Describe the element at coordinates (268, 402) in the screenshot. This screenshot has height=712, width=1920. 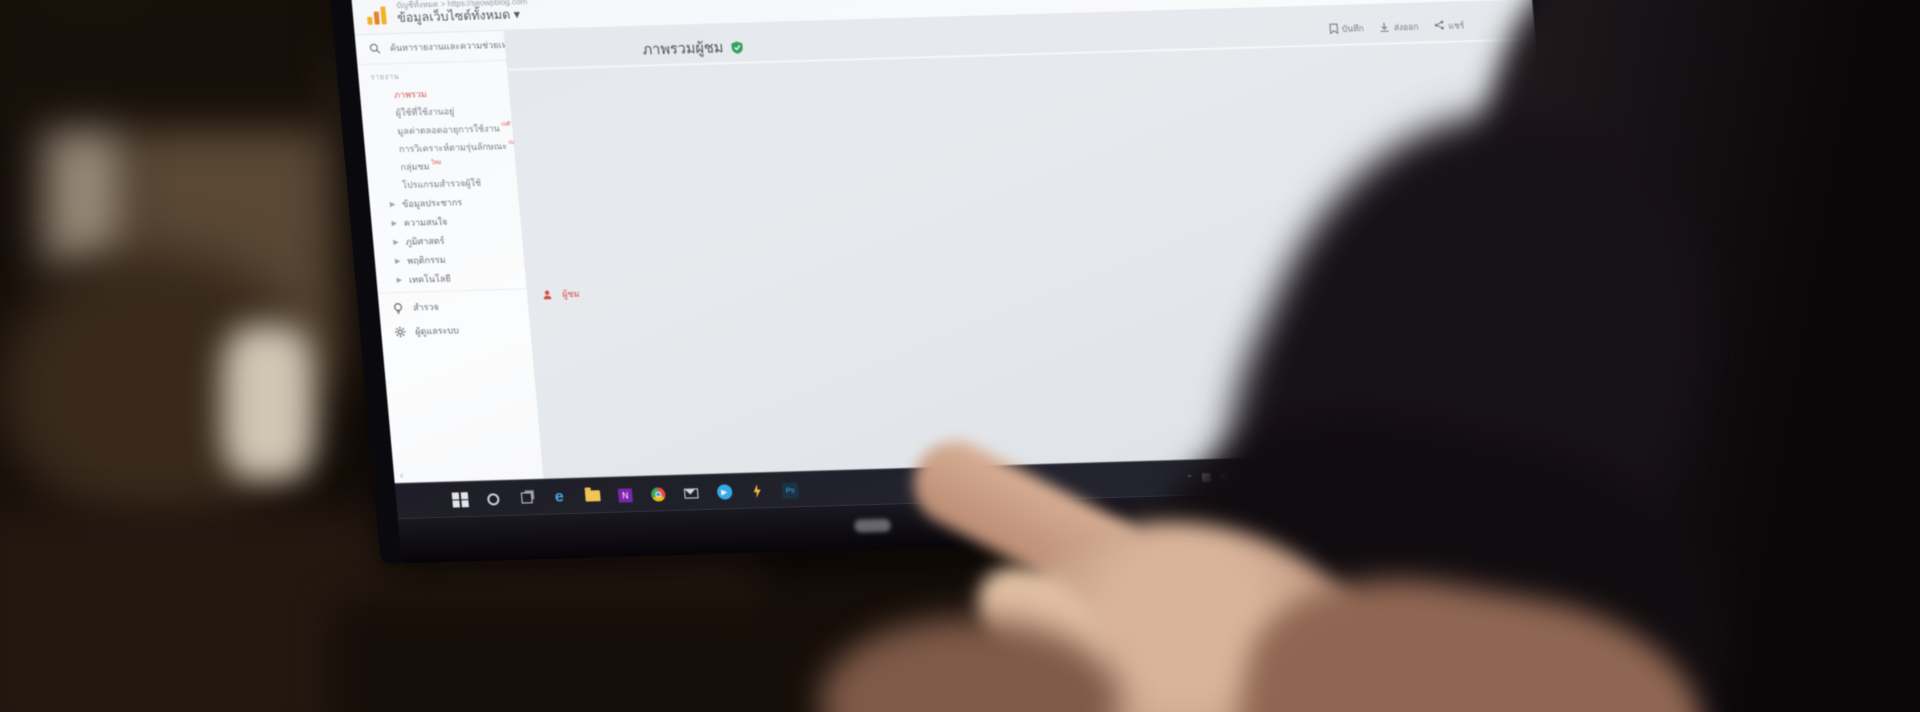
I see `background-cup` at that location.